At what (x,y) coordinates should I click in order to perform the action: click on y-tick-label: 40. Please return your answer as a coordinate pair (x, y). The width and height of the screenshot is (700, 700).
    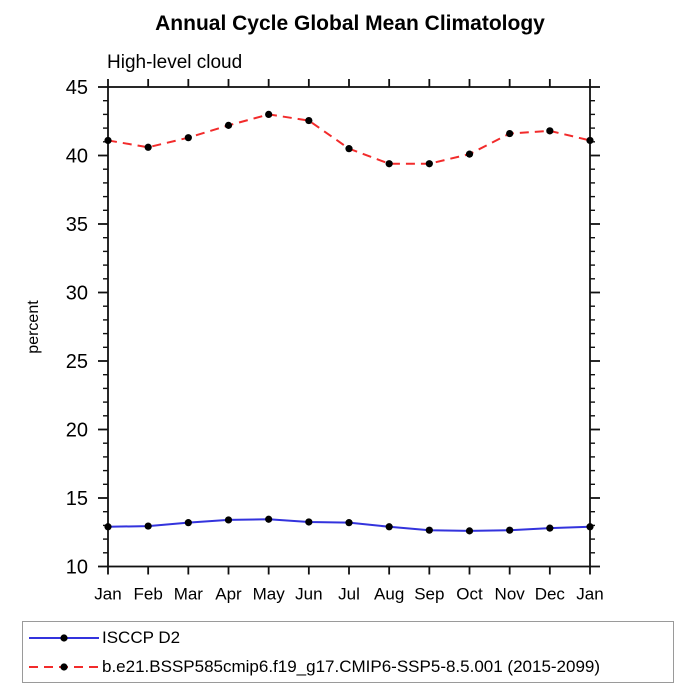
    Looking at the image, I should click on (77, 157).